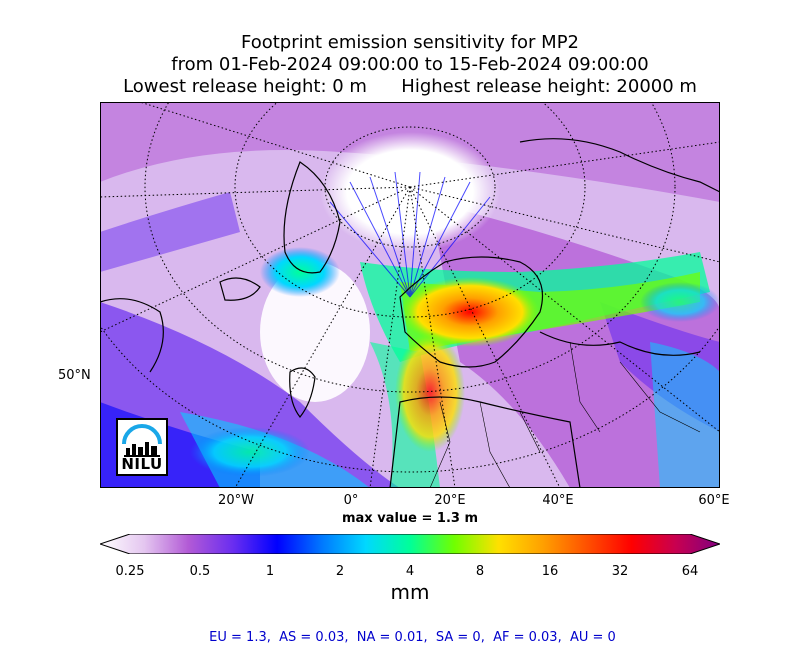 Image resolution: width=800 pixels, height=650 pixels. I want to click on coast-continent, so click(485, 442).